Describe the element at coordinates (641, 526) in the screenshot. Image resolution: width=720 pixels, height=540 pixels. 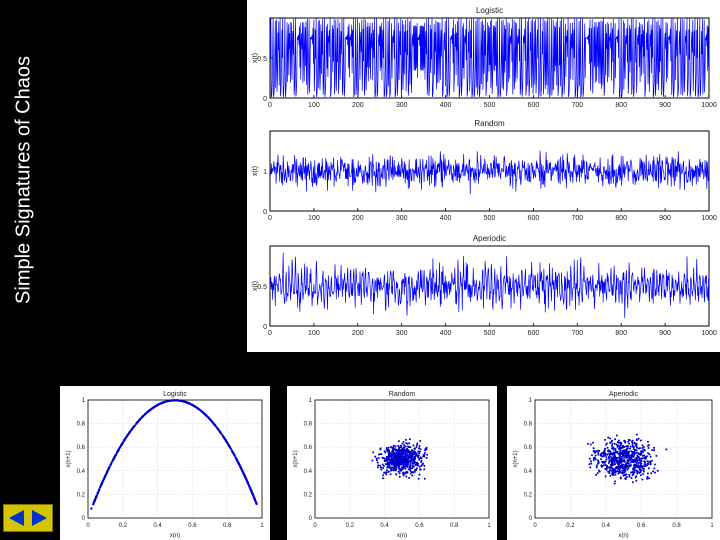
I see `x-tick-label: 0.6` at that location.